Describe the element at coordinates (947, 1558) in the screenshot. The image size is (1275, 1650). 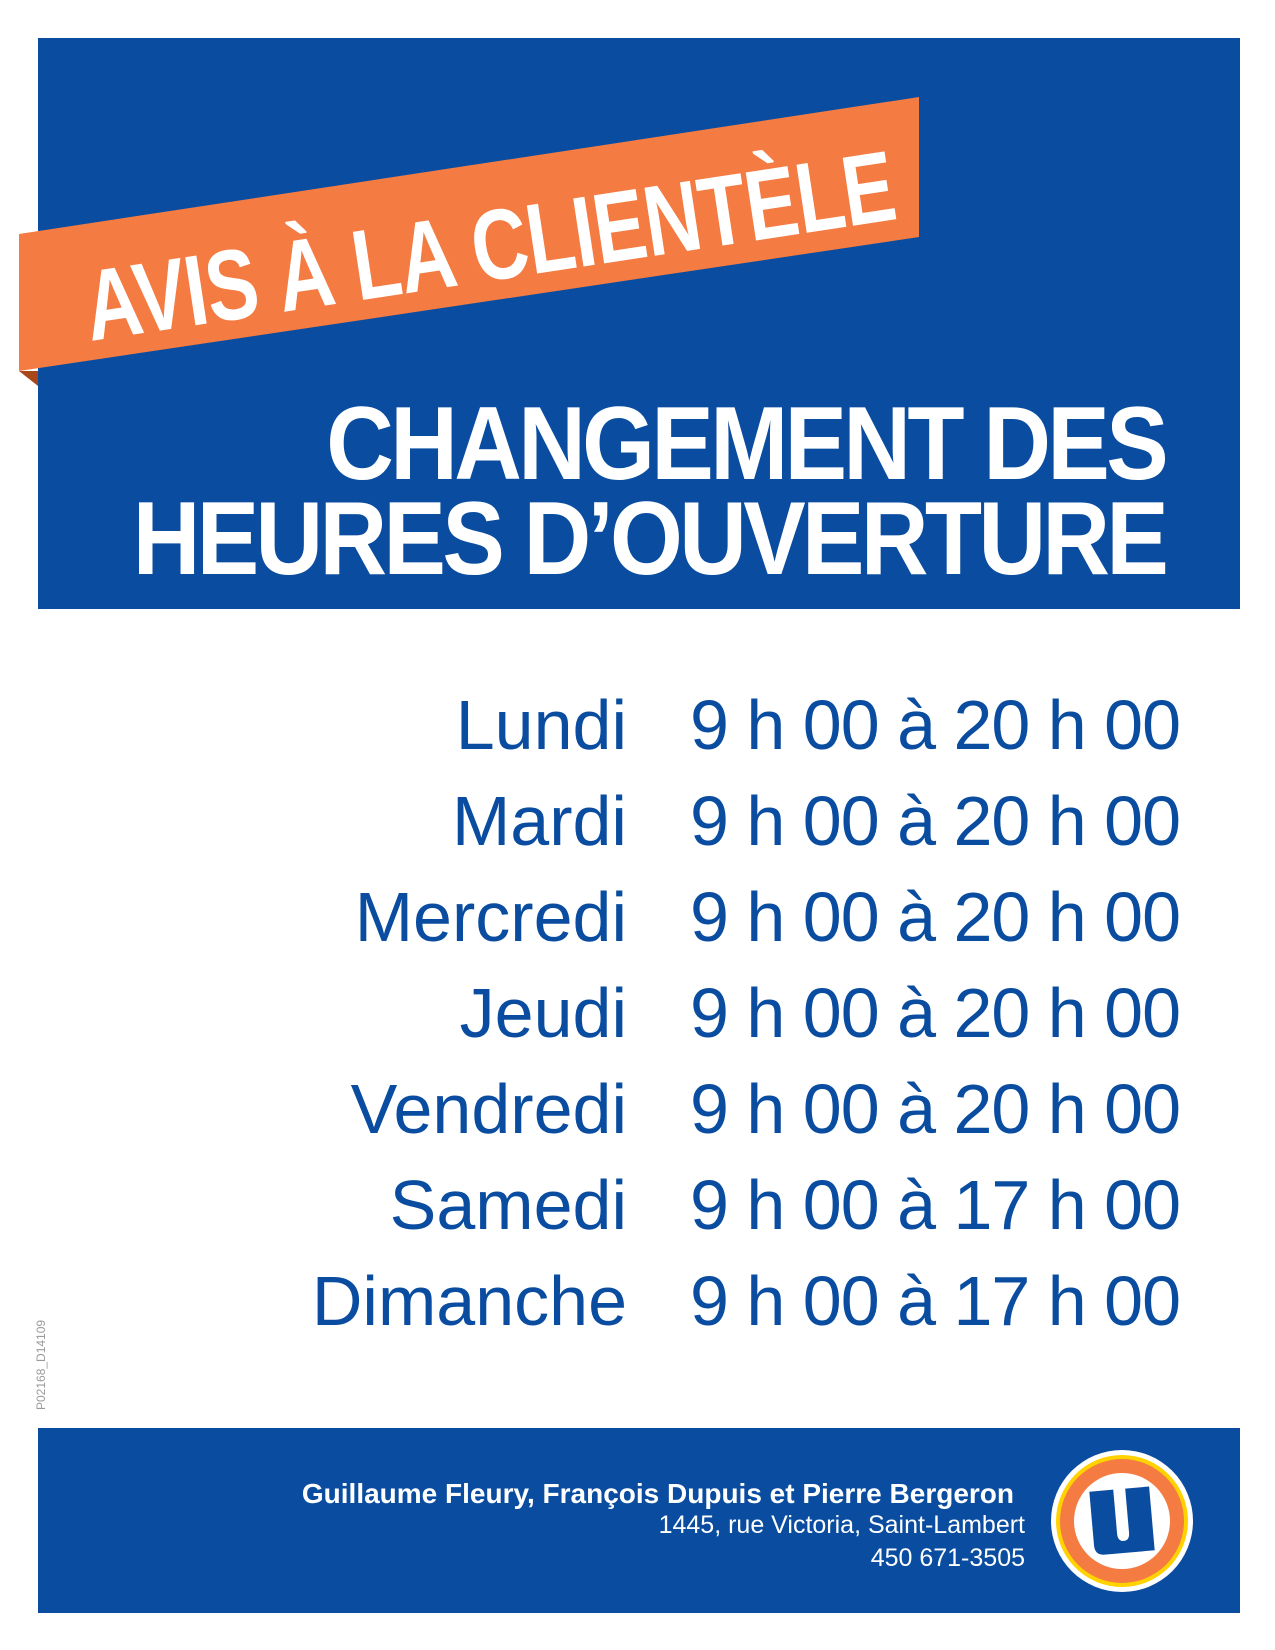
I see `store-phone: 450 671-3505` at that location.